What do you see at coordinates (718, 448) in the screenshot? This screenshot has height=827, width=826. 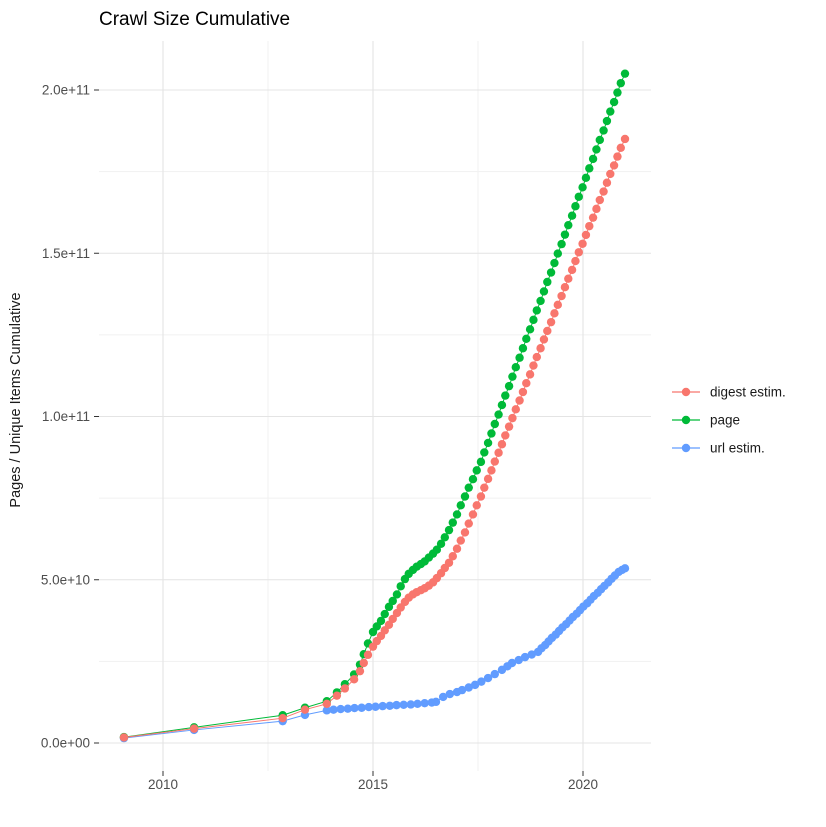 I see `legend-item-url-estim: url estim.` at bounding box center [718, 448].